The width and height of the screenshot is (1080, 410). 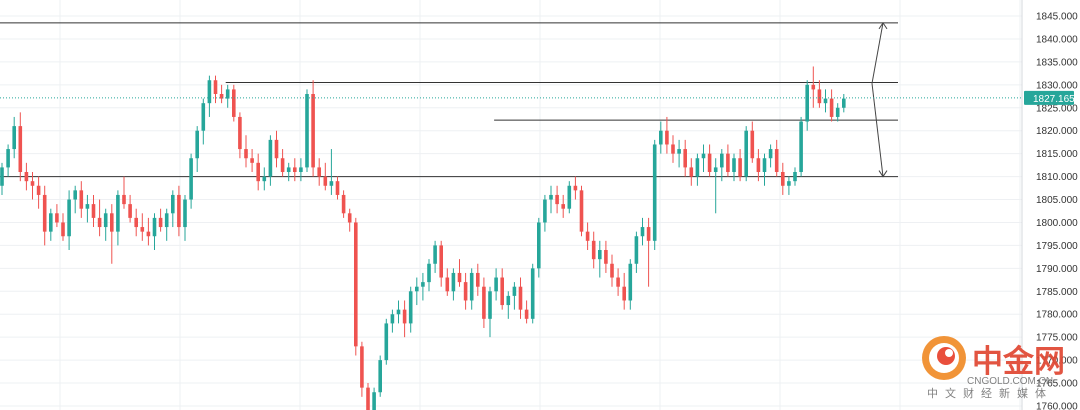 I want to click on y-tick-label: 1780.000, so click(x=1057, y=315).